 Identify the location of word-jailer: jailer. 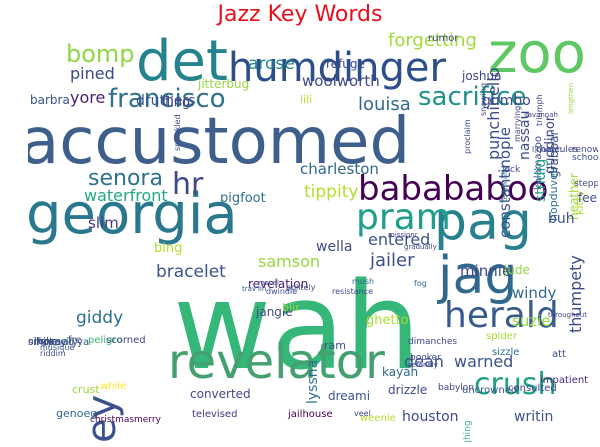
(392, 260).